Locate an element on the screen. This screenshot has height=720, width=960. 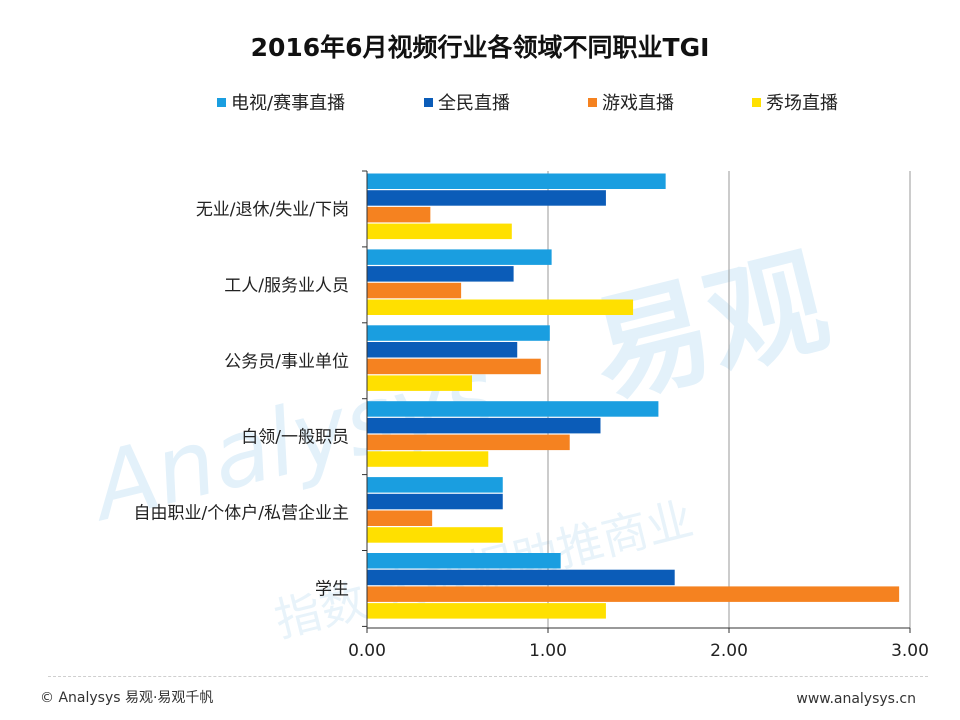
legend-item: 全民直播 is located at coordinates (467, 102).